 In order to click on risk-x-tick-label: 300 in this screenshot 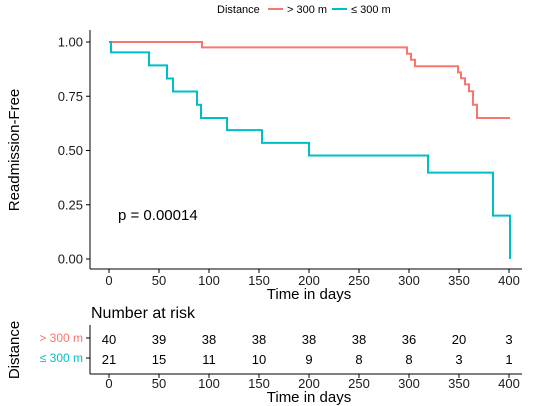, I will do `click(409, 383)`.